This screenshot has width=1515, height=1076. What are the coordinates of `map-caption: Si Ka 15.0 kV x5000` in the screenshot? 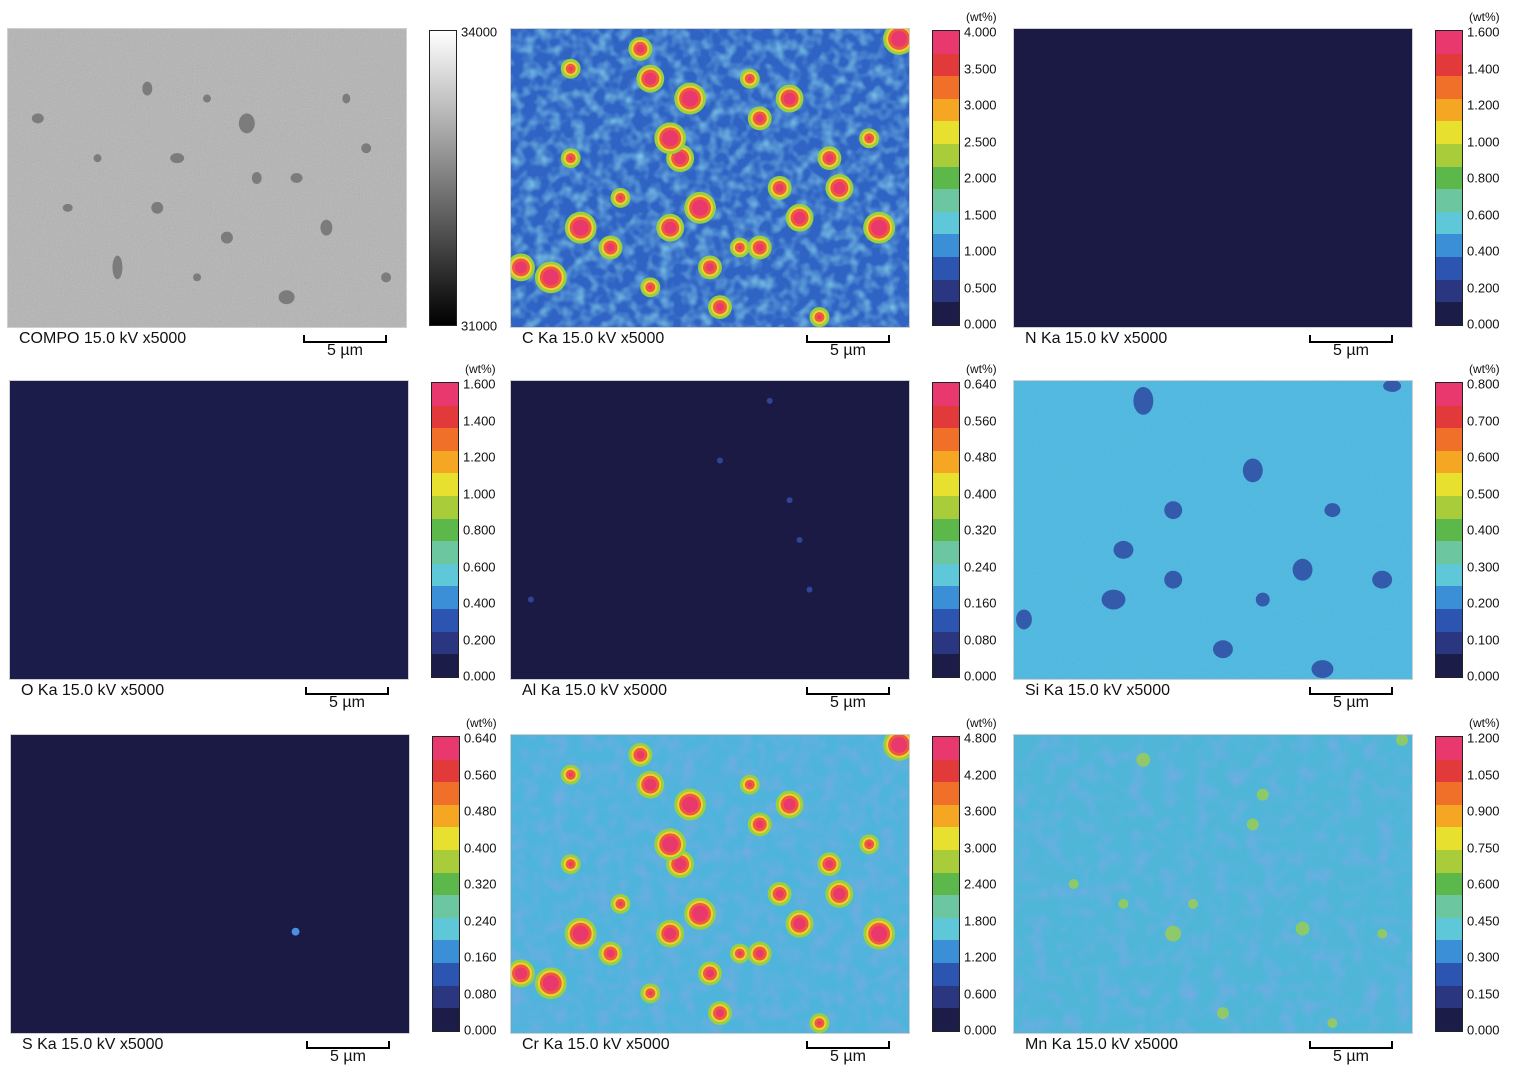 It's located at (1097, 690).